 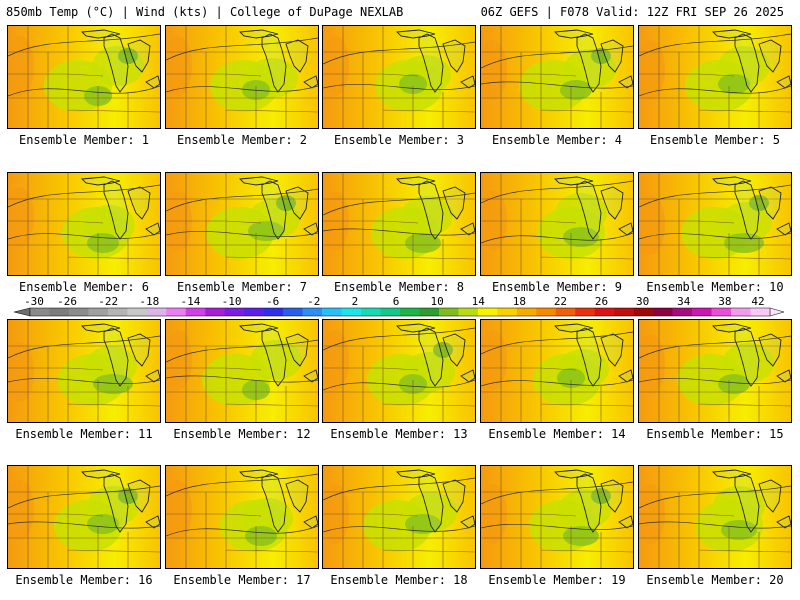 What do you see at coordinates (560, 301) in the screenshot?
I see `colorbar-tick-label: 22` at bounding box center [560, 301].